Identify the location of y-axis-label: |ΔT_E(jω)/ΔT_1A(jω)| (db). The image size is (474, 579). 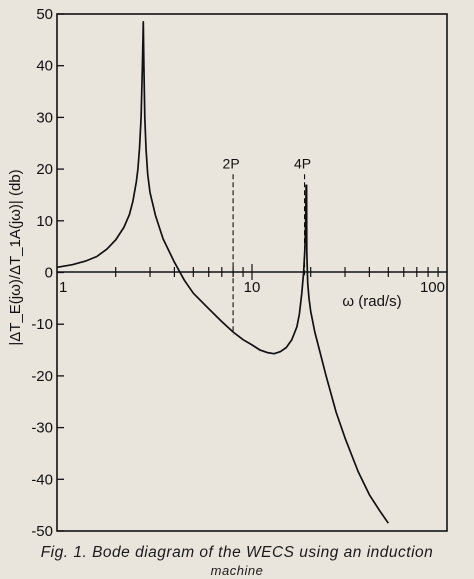
(15, 257).